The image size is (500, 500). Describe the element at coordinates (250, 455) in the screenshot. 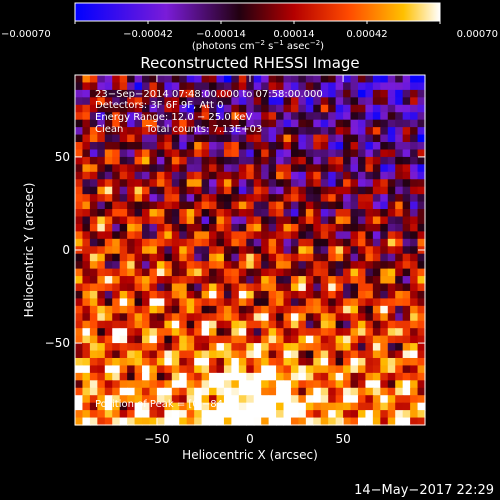

I see `x-axis-label: Heliocentric X (arcsec)` at that location.